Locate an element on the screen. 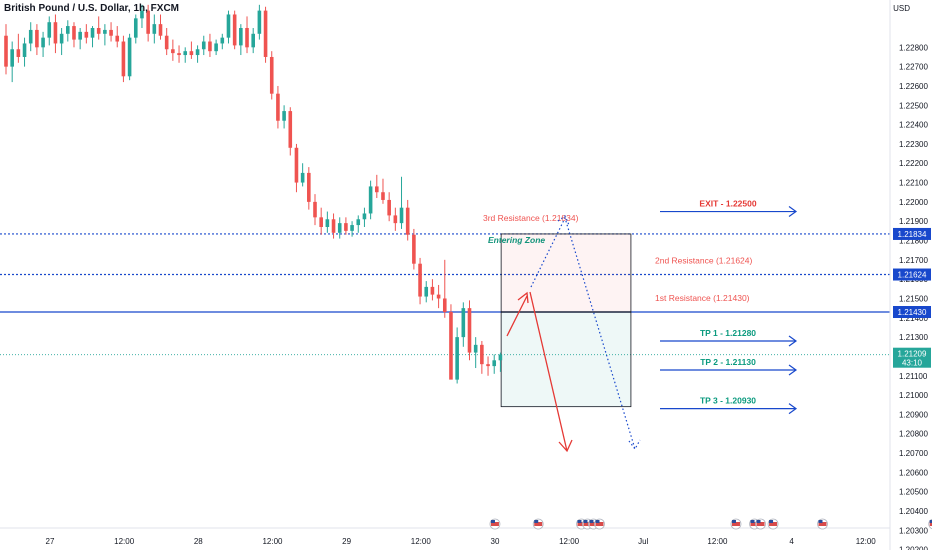 The image size is (932, 550). price-tick-label: 1.21000 is located at coordinates (913, 395).